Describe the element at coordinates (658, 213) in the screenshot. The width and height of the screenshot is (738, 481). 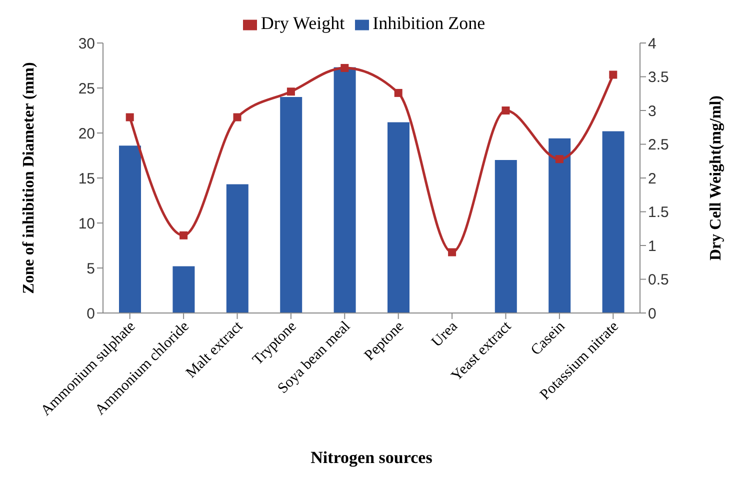
I see `y2-tick-label: 1.5` at that location.